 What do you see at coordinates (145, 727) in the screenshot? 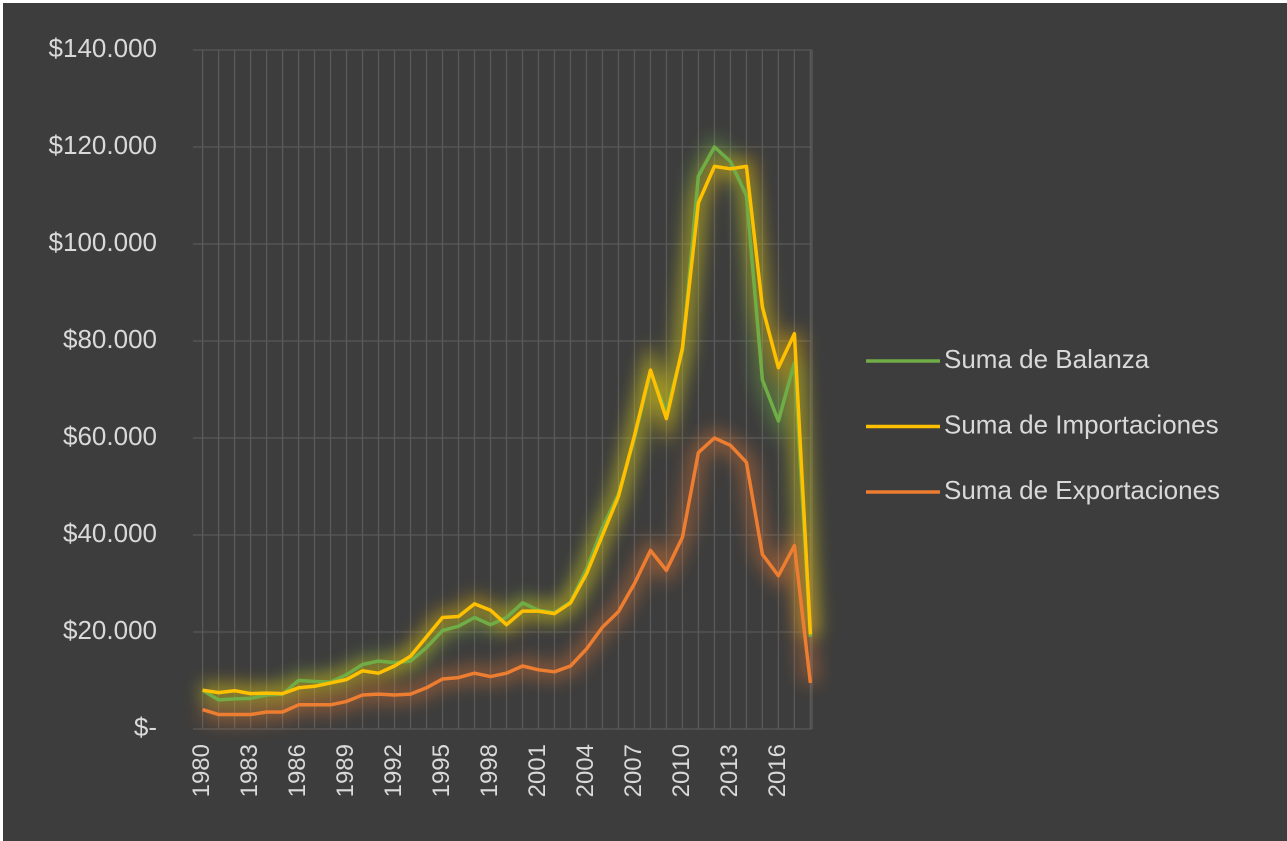
I see `y-tick-label: $-` at bounding box center [145, 727].